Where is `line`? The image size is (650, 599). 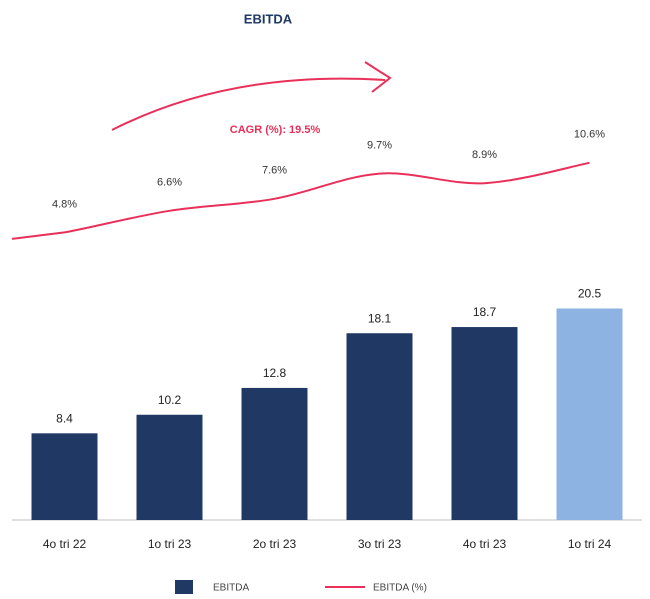 line is located at coordinates (300, 200).